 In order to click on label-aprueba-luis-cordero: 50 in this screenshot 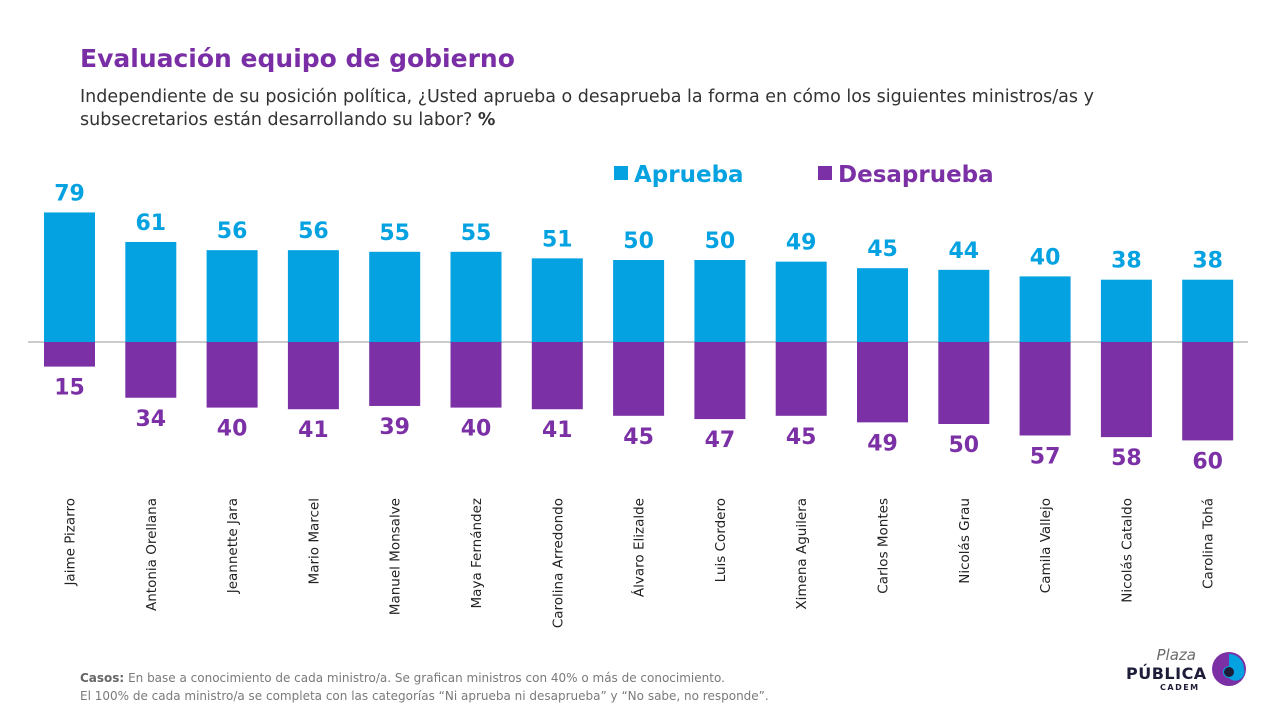, I will do `click(720, 241)`.